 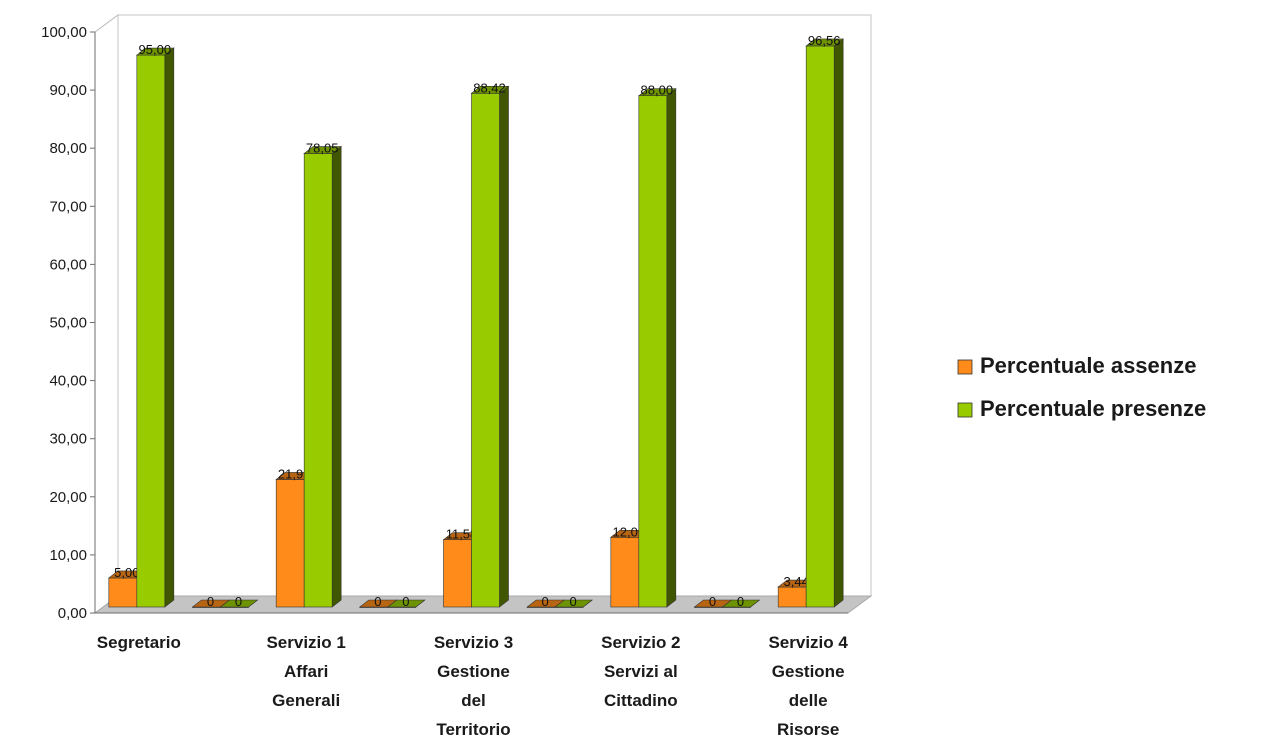 I want to click on y-tick-label: 10,00, so click(x=68, y=555).